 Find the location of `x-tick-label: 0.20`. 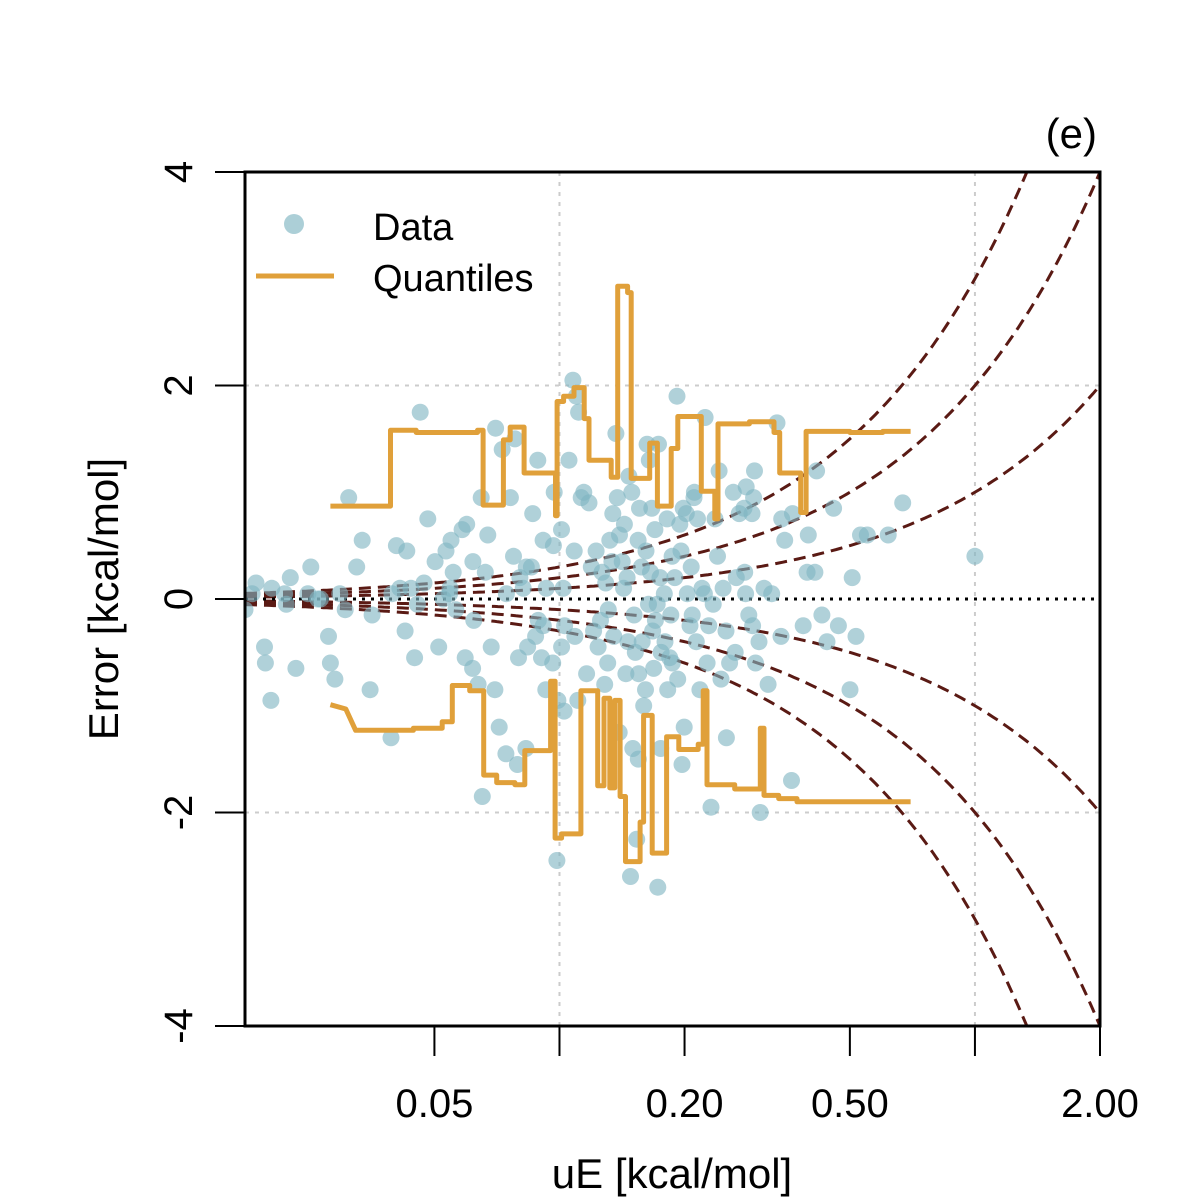

x-tick-label: 0.20 is located at coordinates (685, 1104).